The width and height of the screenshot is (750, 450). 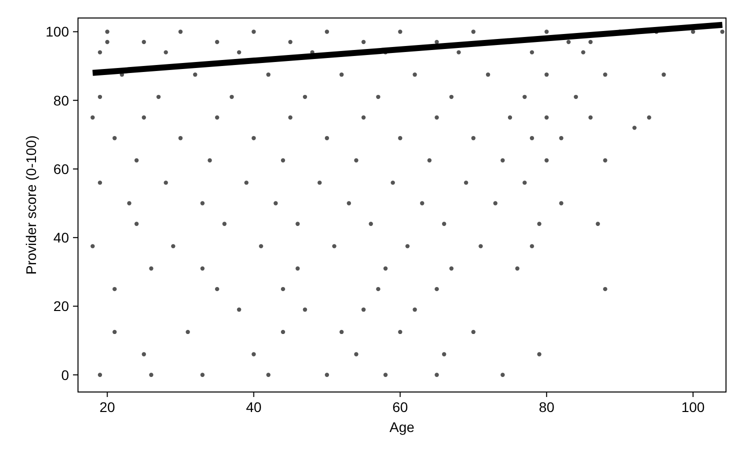 I want to click on y-tick-label: 40, so click(x=61, y=238).